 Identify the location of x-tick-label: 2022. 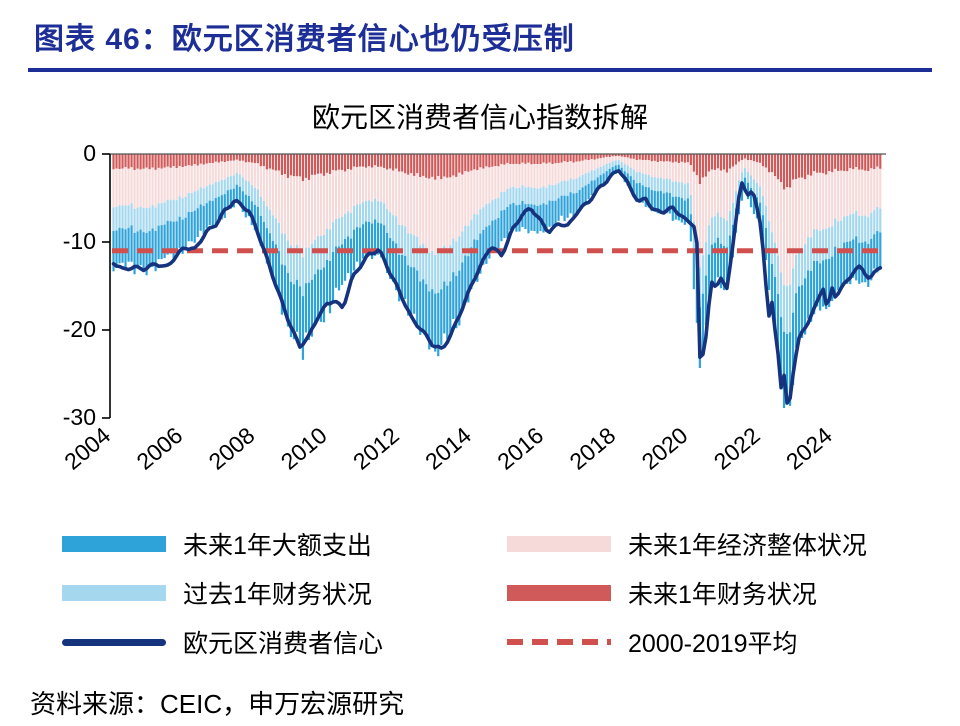
(737, 448).